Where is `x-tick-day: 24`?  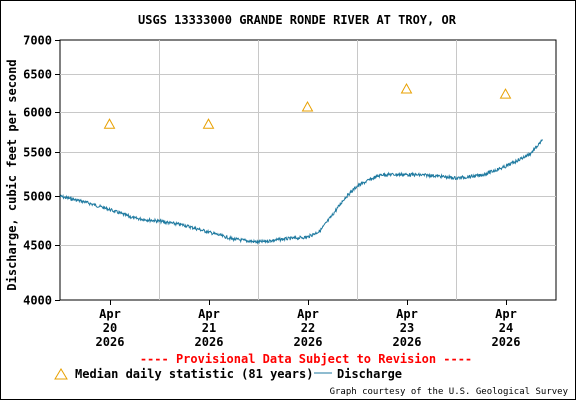 x-tick-day: 24 is located at coordinates (506, 328).